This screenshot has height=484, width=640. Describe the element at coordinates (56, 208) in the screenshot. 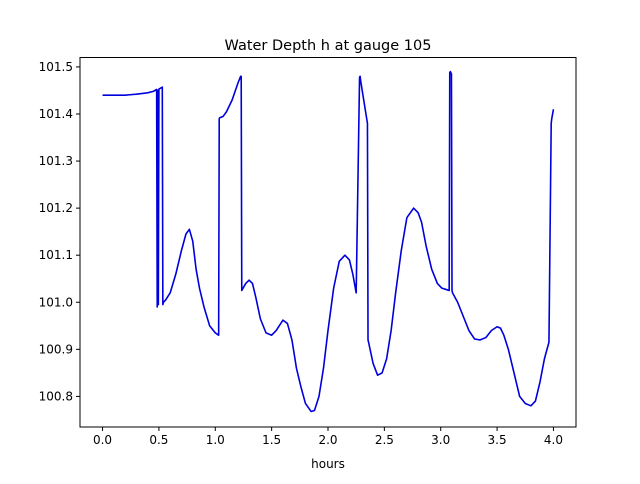

I see `y-tick-label: 101.2` at that location.